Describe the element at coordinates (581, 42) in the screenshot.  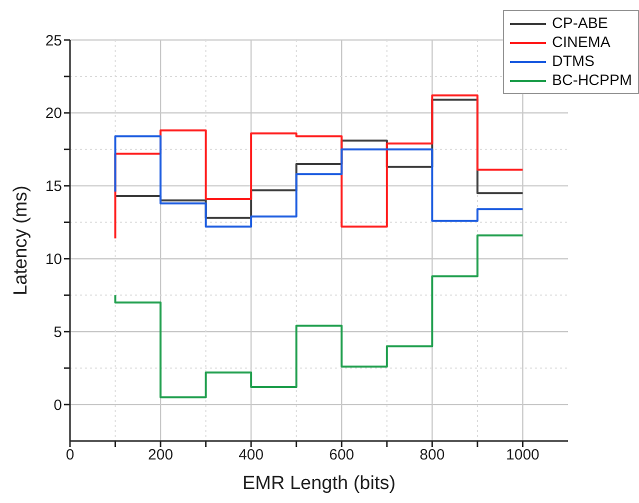
I see `legend-label: CINEMA` at that location.